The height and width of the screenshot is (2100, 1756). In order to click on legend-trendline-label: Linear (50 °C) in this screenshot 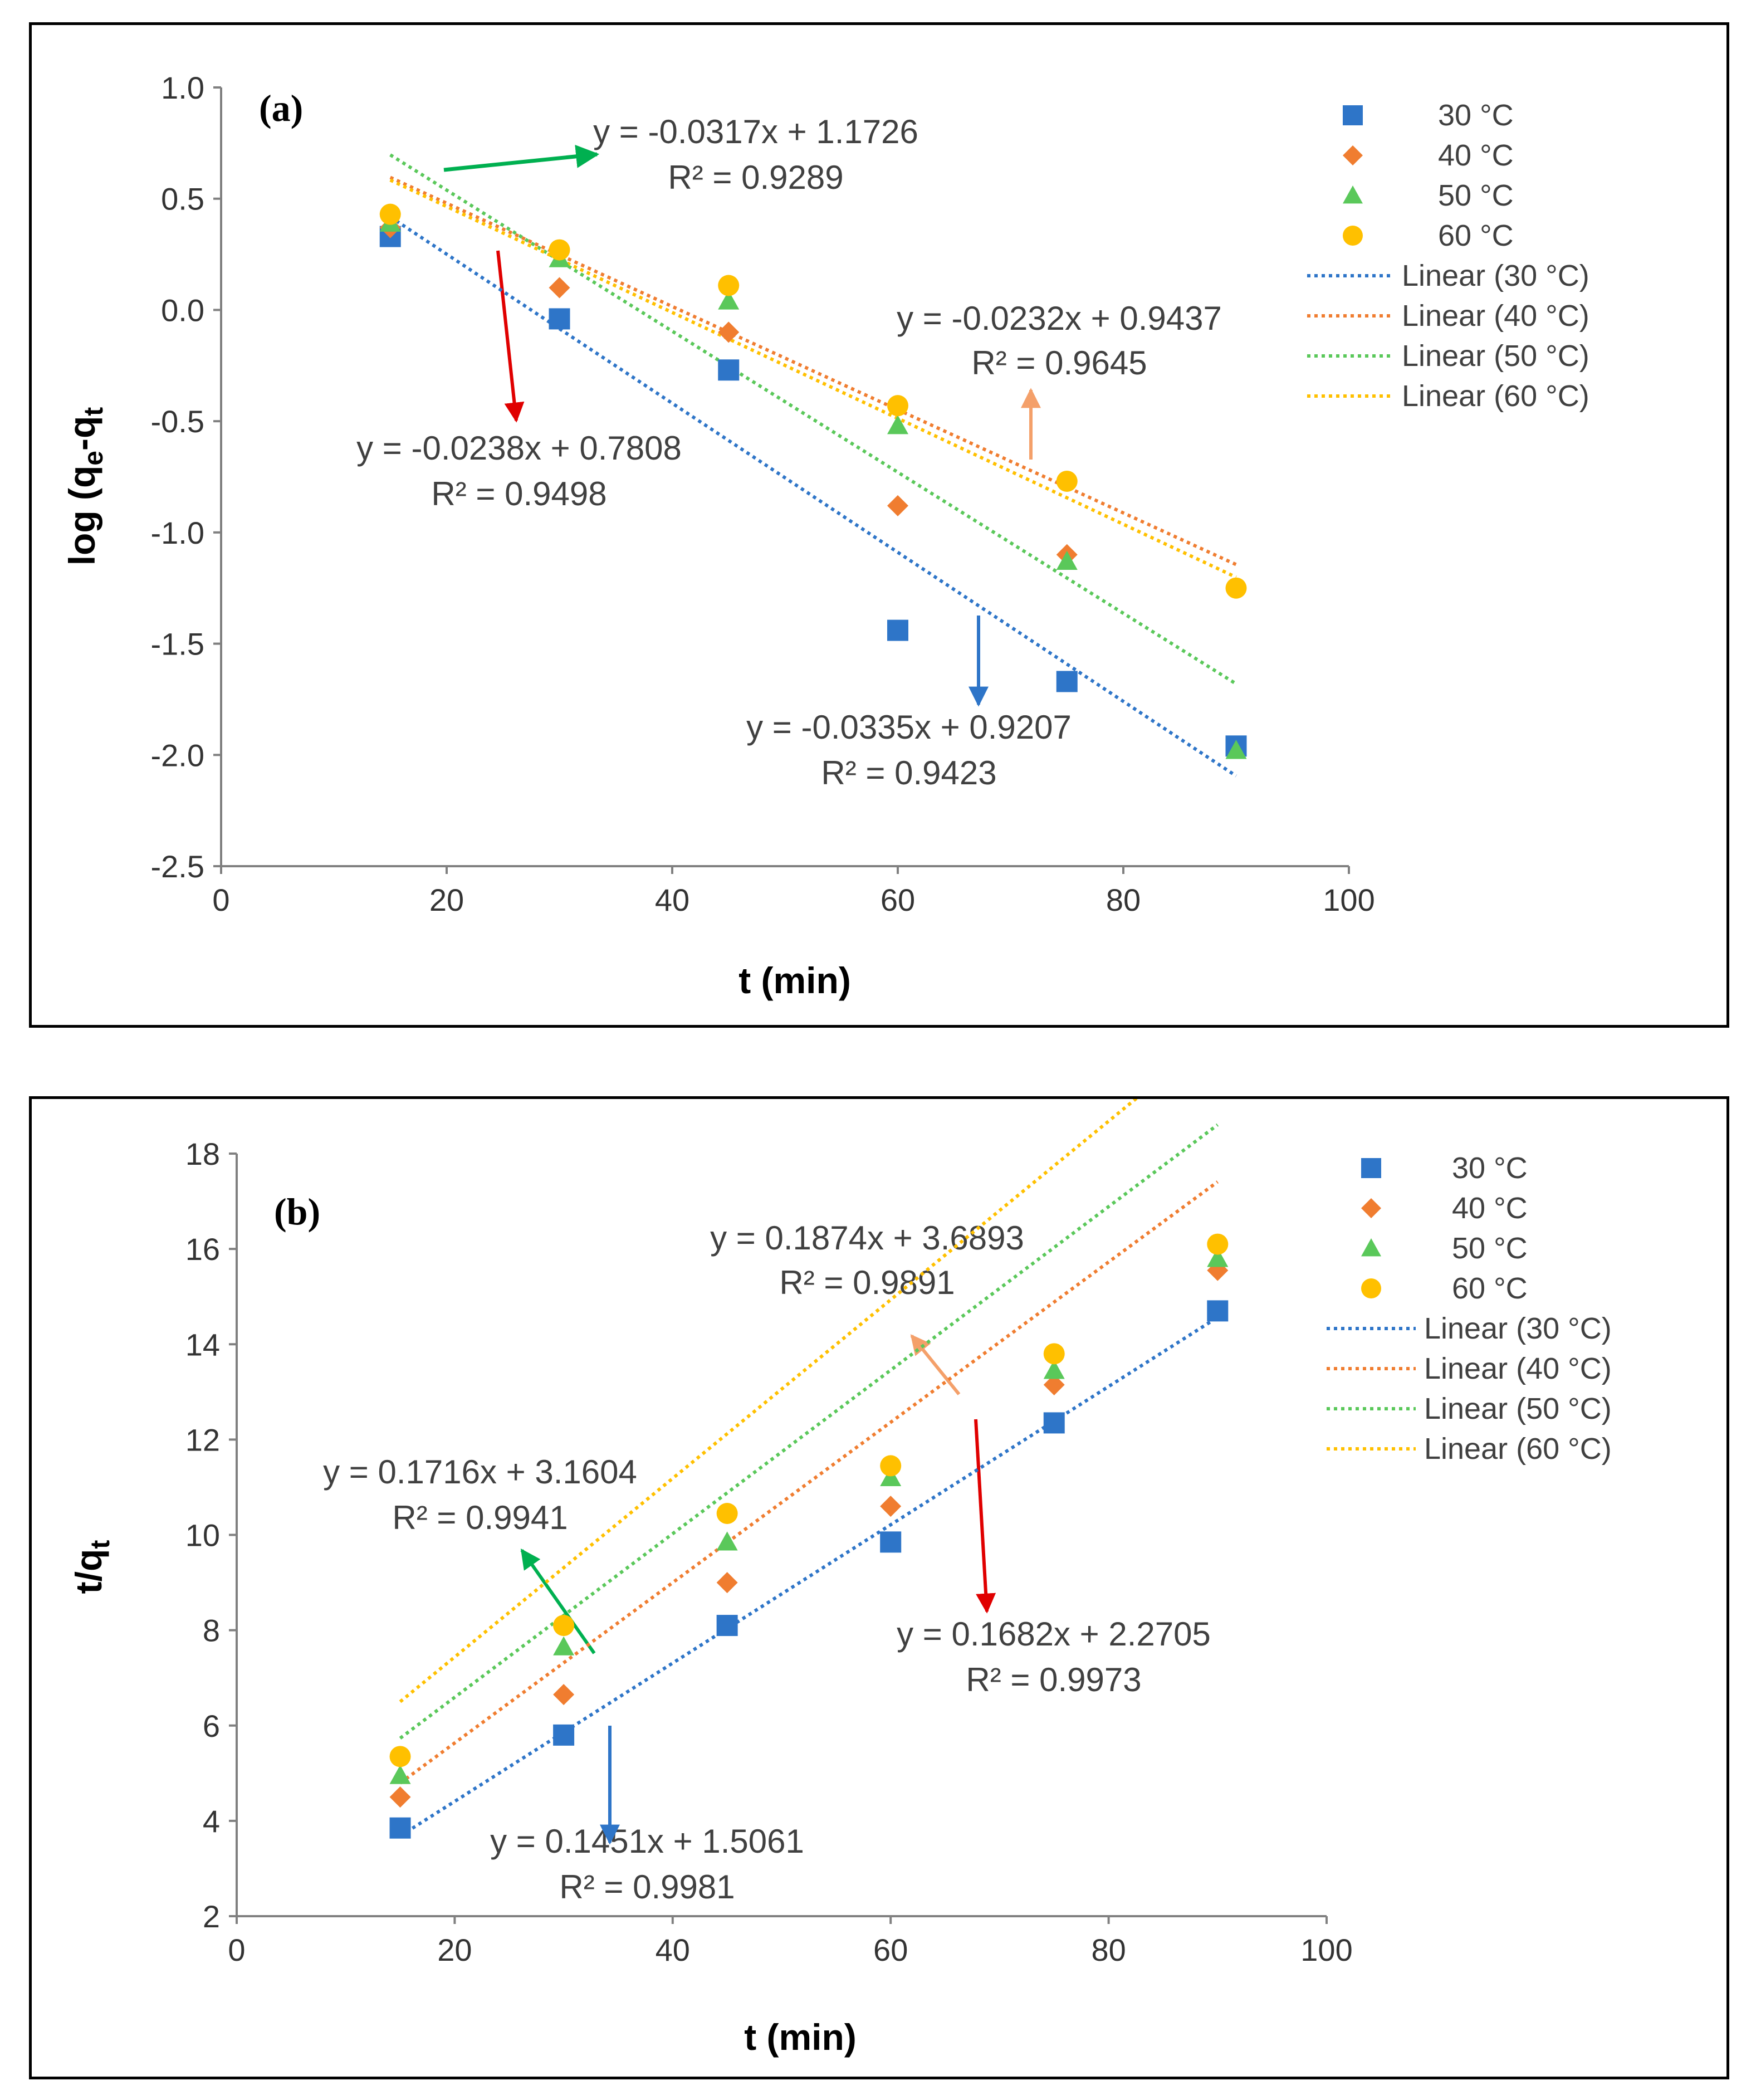, I will do `click(1518, 1408)`.